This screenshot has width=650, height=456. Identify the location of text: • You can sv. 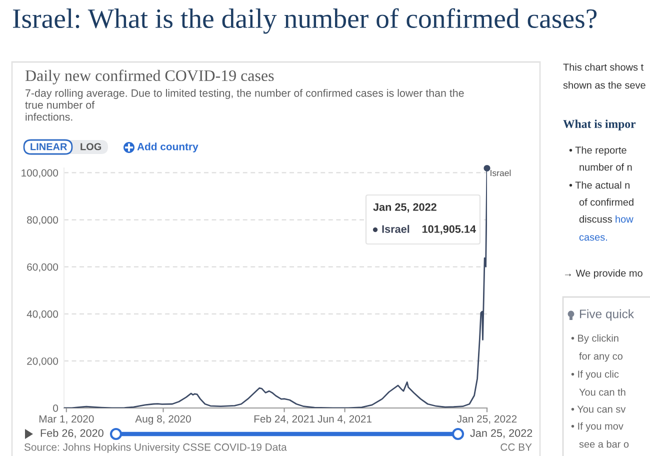
(598, 409).